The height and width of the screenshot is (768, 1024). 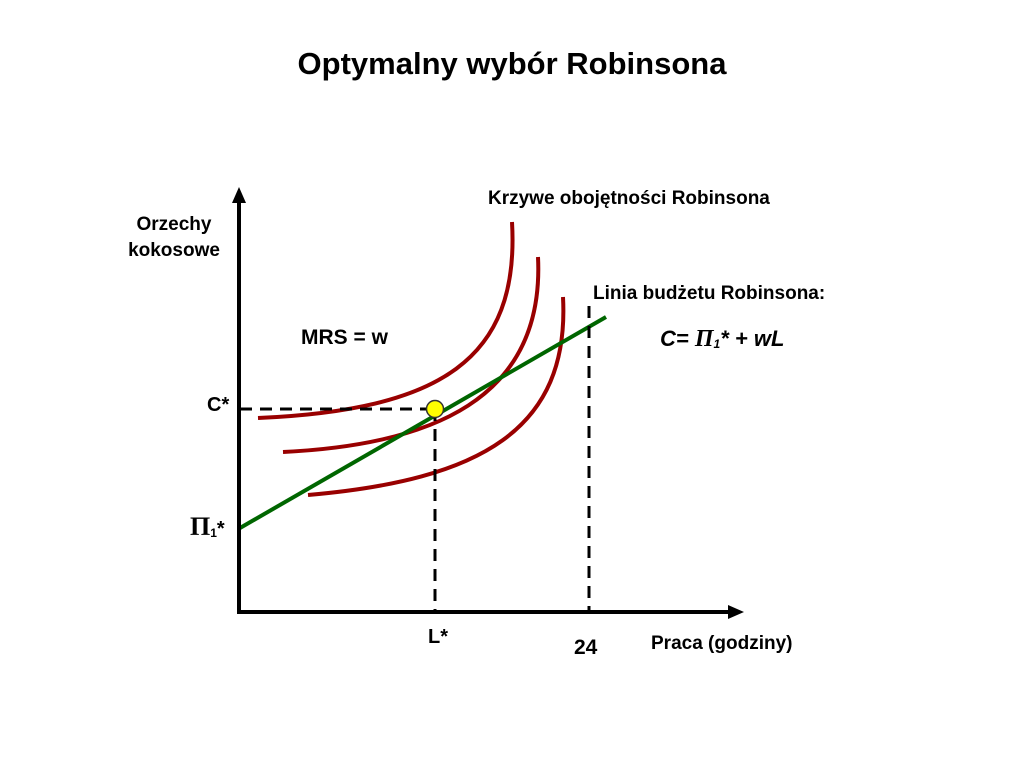 What do you see at coordinates (704, 339) in the screenshot?
I see `budget-equation-pi-symbol: Π` at bounding box center [704, 339].